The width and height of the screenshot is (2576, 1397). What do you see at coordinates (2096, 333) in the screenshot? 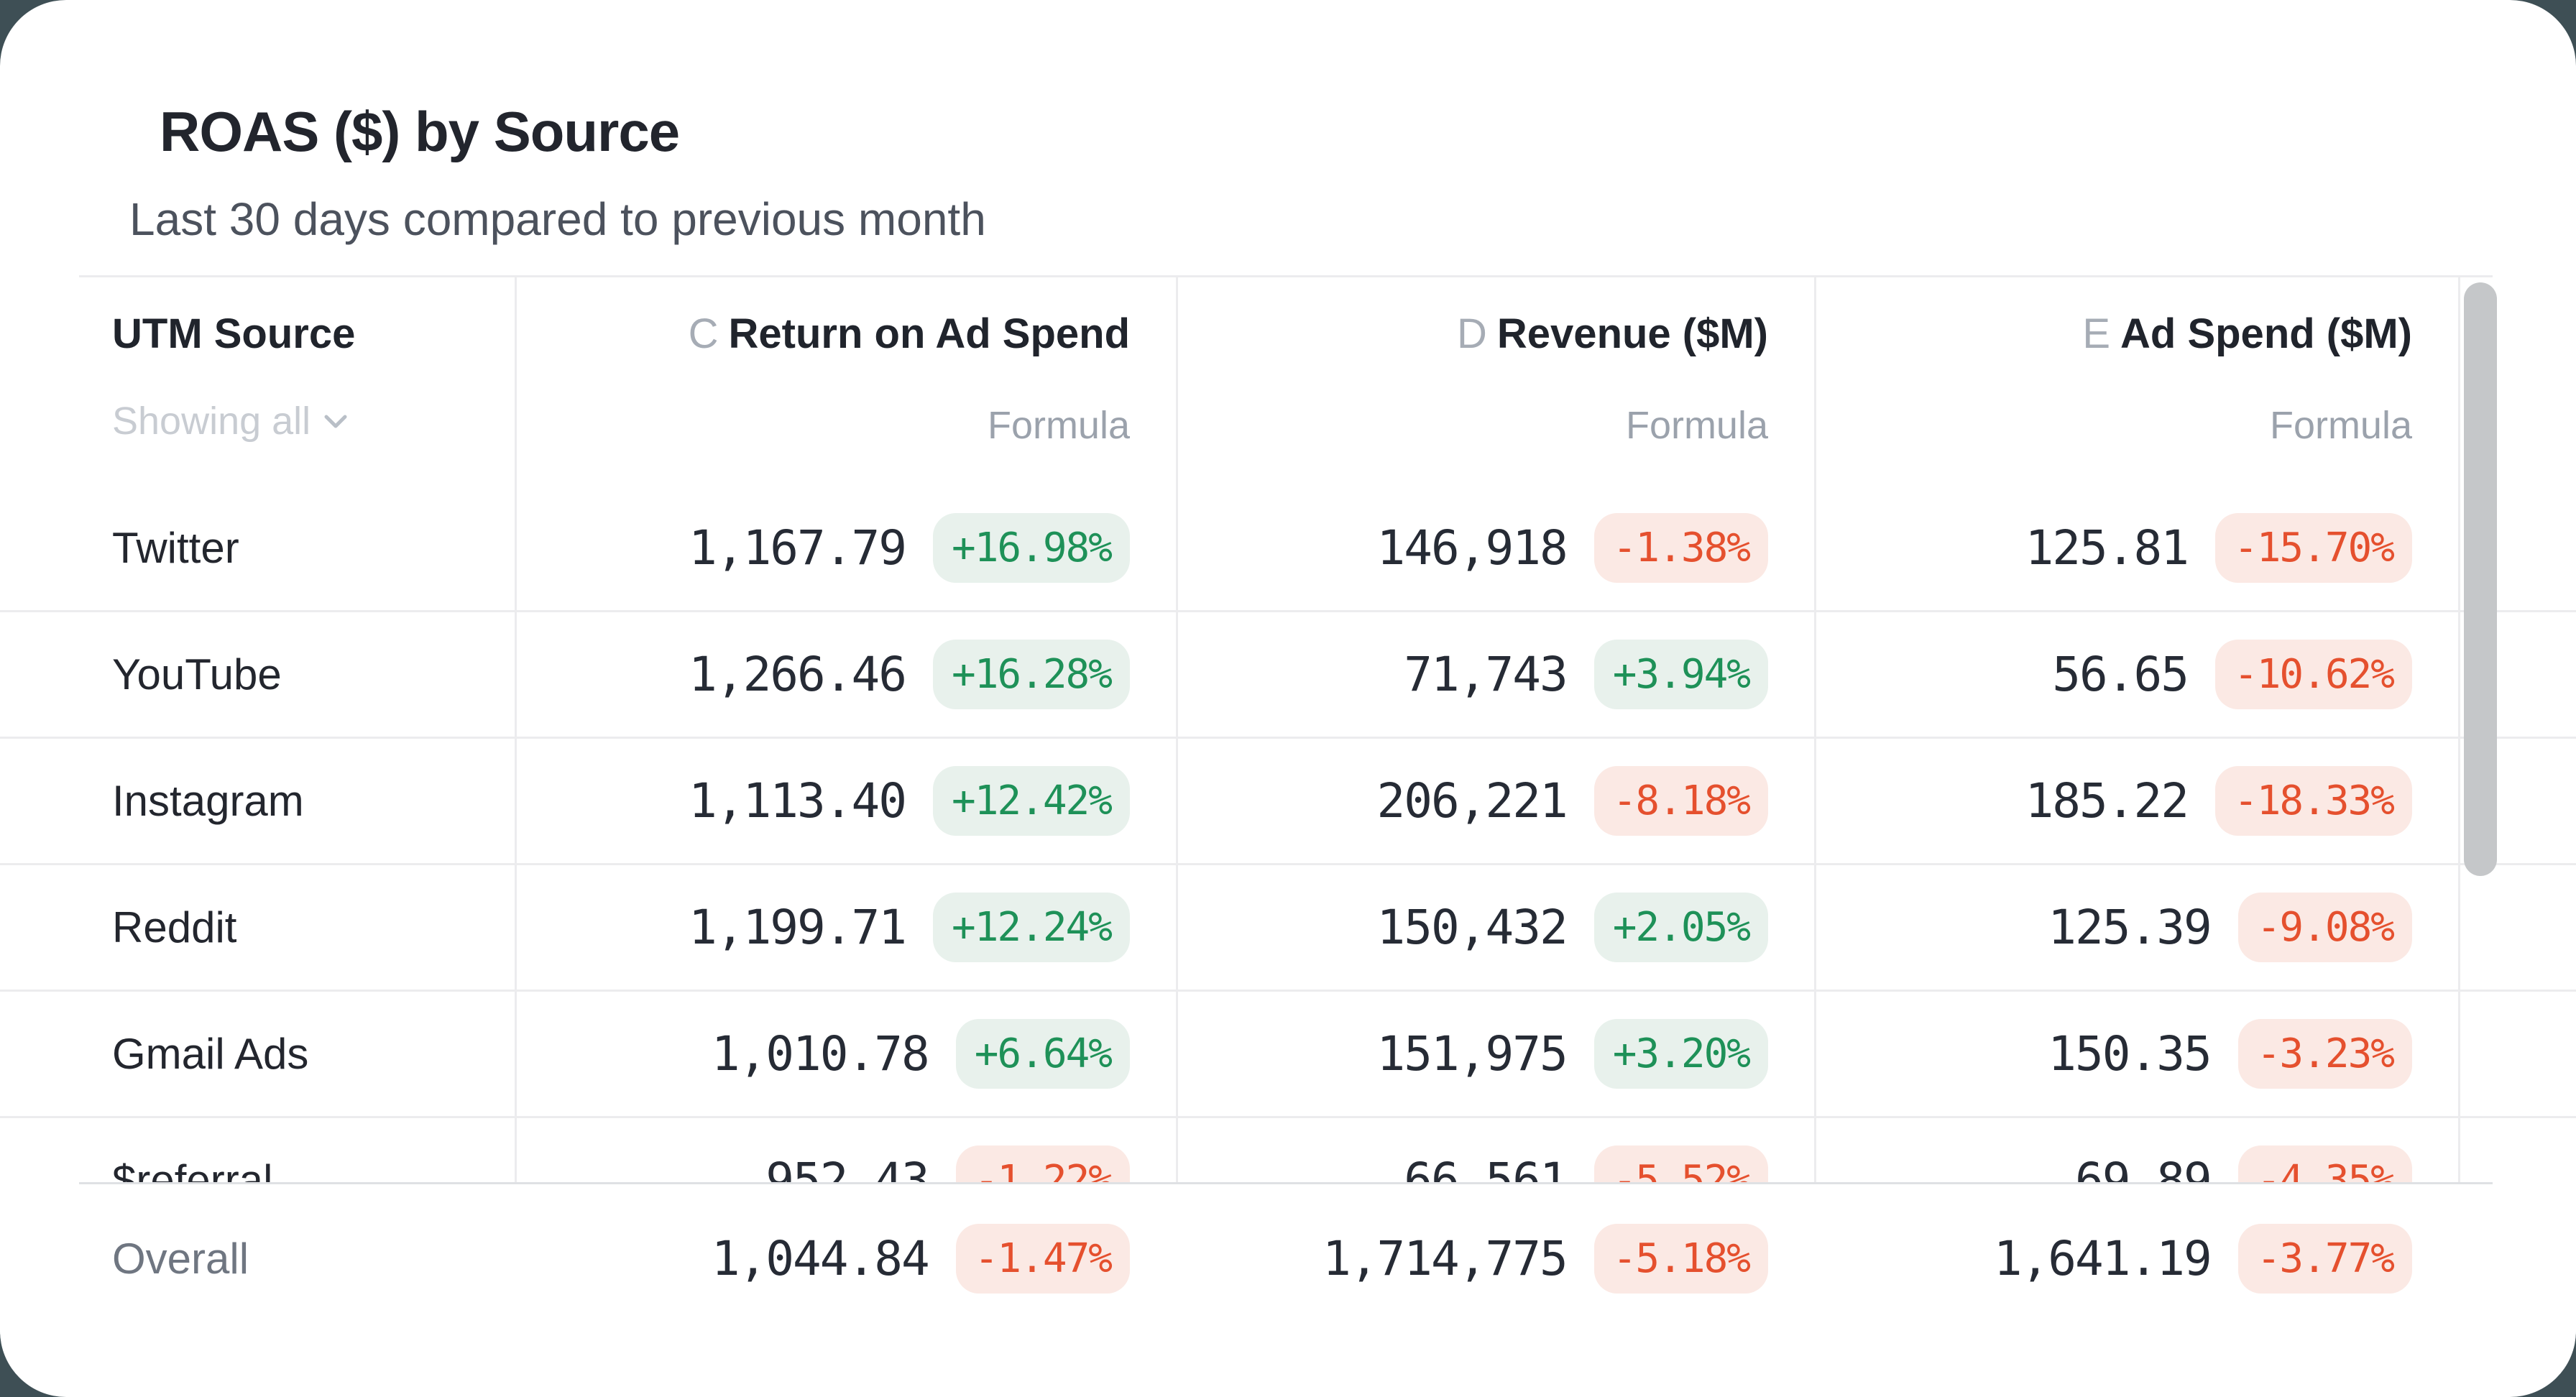
I see `column-letter: E` at bounding box center [2096, 333].